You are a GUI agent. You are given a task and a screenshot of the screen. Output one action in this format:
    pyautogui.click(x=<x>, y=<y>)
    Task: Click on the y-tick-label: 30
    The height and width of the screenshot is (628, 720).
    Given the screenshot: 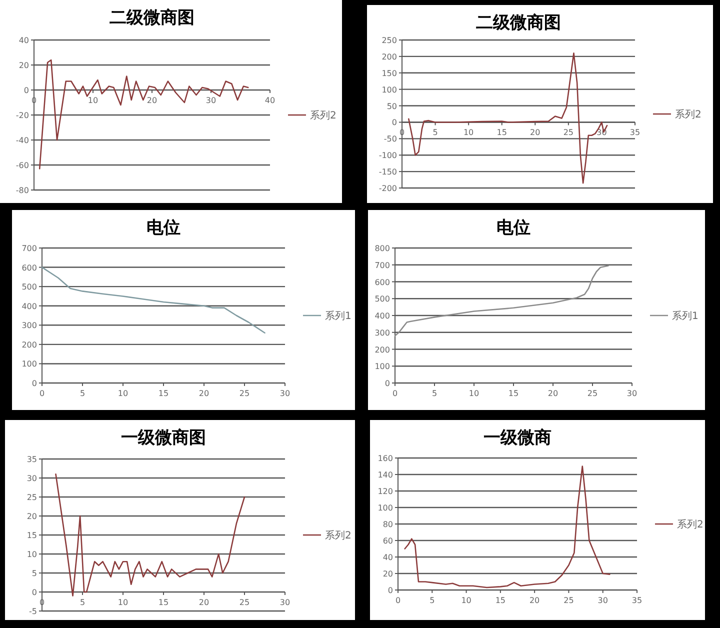 What is the action you would take?
    pyautogui.click(x=31, y=478)
    